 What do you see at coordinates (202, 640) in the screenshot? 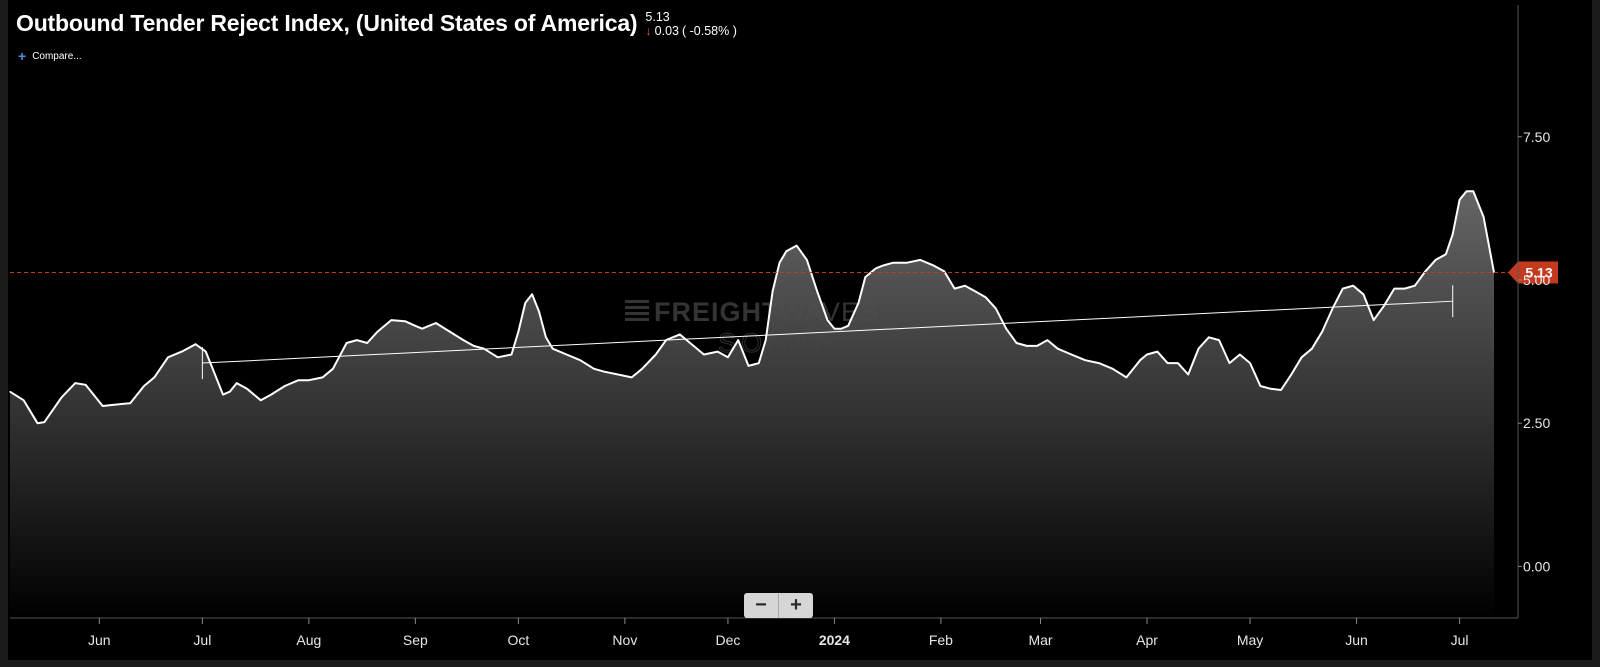
I see `x-tick-label: Jul` at bounding box center [202, 640].